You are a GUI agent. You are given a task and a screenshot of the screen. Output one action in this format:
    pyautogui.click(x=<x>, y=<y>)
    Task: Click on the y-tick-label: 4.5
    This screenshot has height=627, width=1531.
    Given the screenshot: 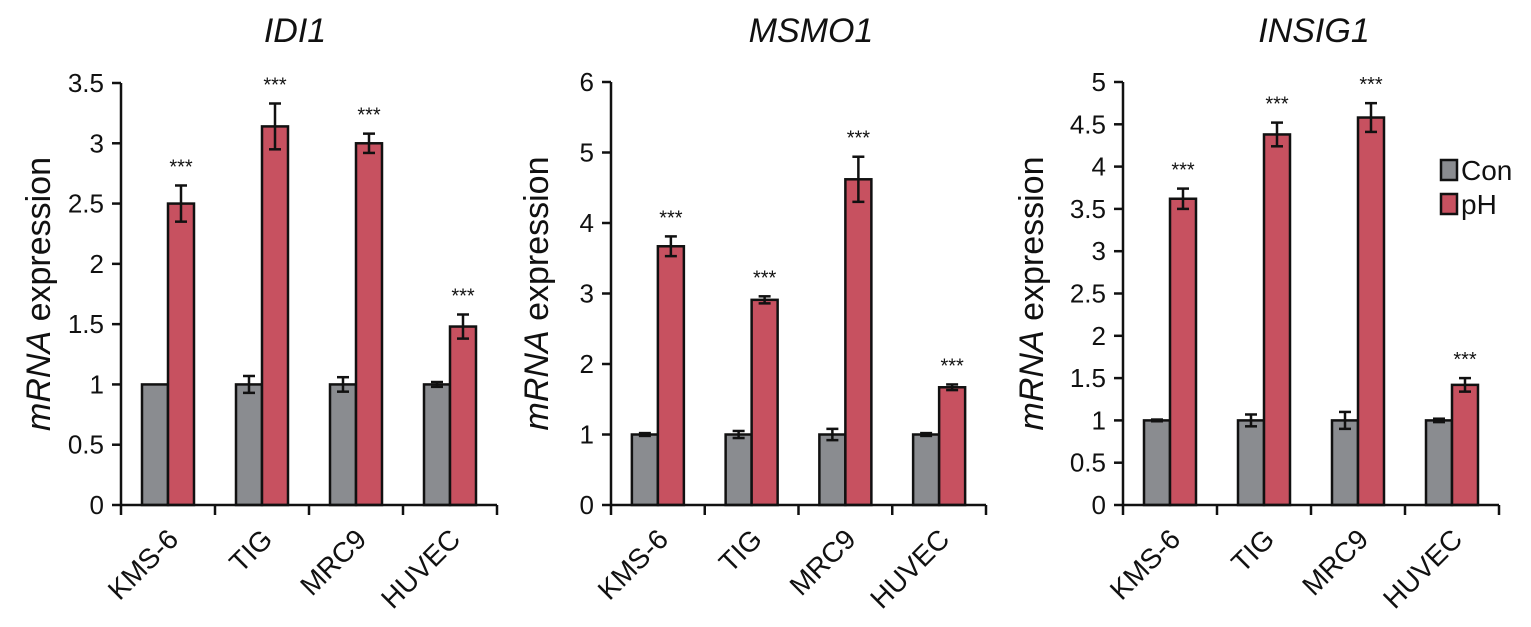 What is the action you would take?
    pyautogui.click(x=1088, y=124)
    